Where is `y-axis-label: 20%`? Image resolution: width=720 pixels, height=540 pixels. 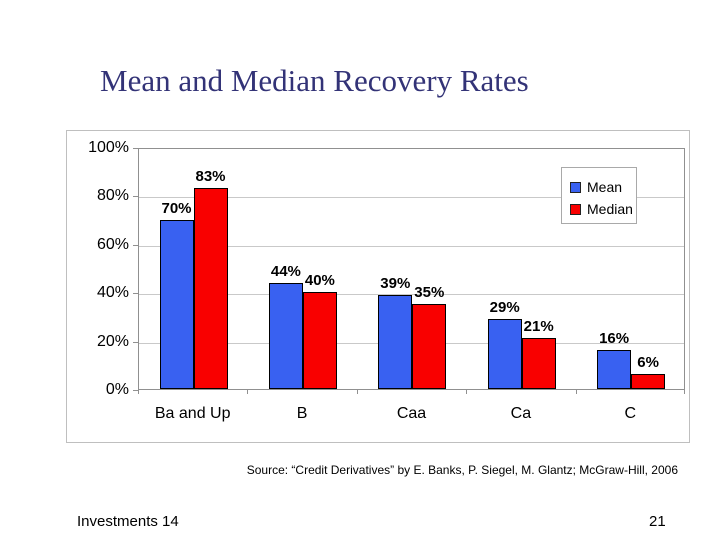 y-axis-label: 20% is located at coordinates (112, 341).